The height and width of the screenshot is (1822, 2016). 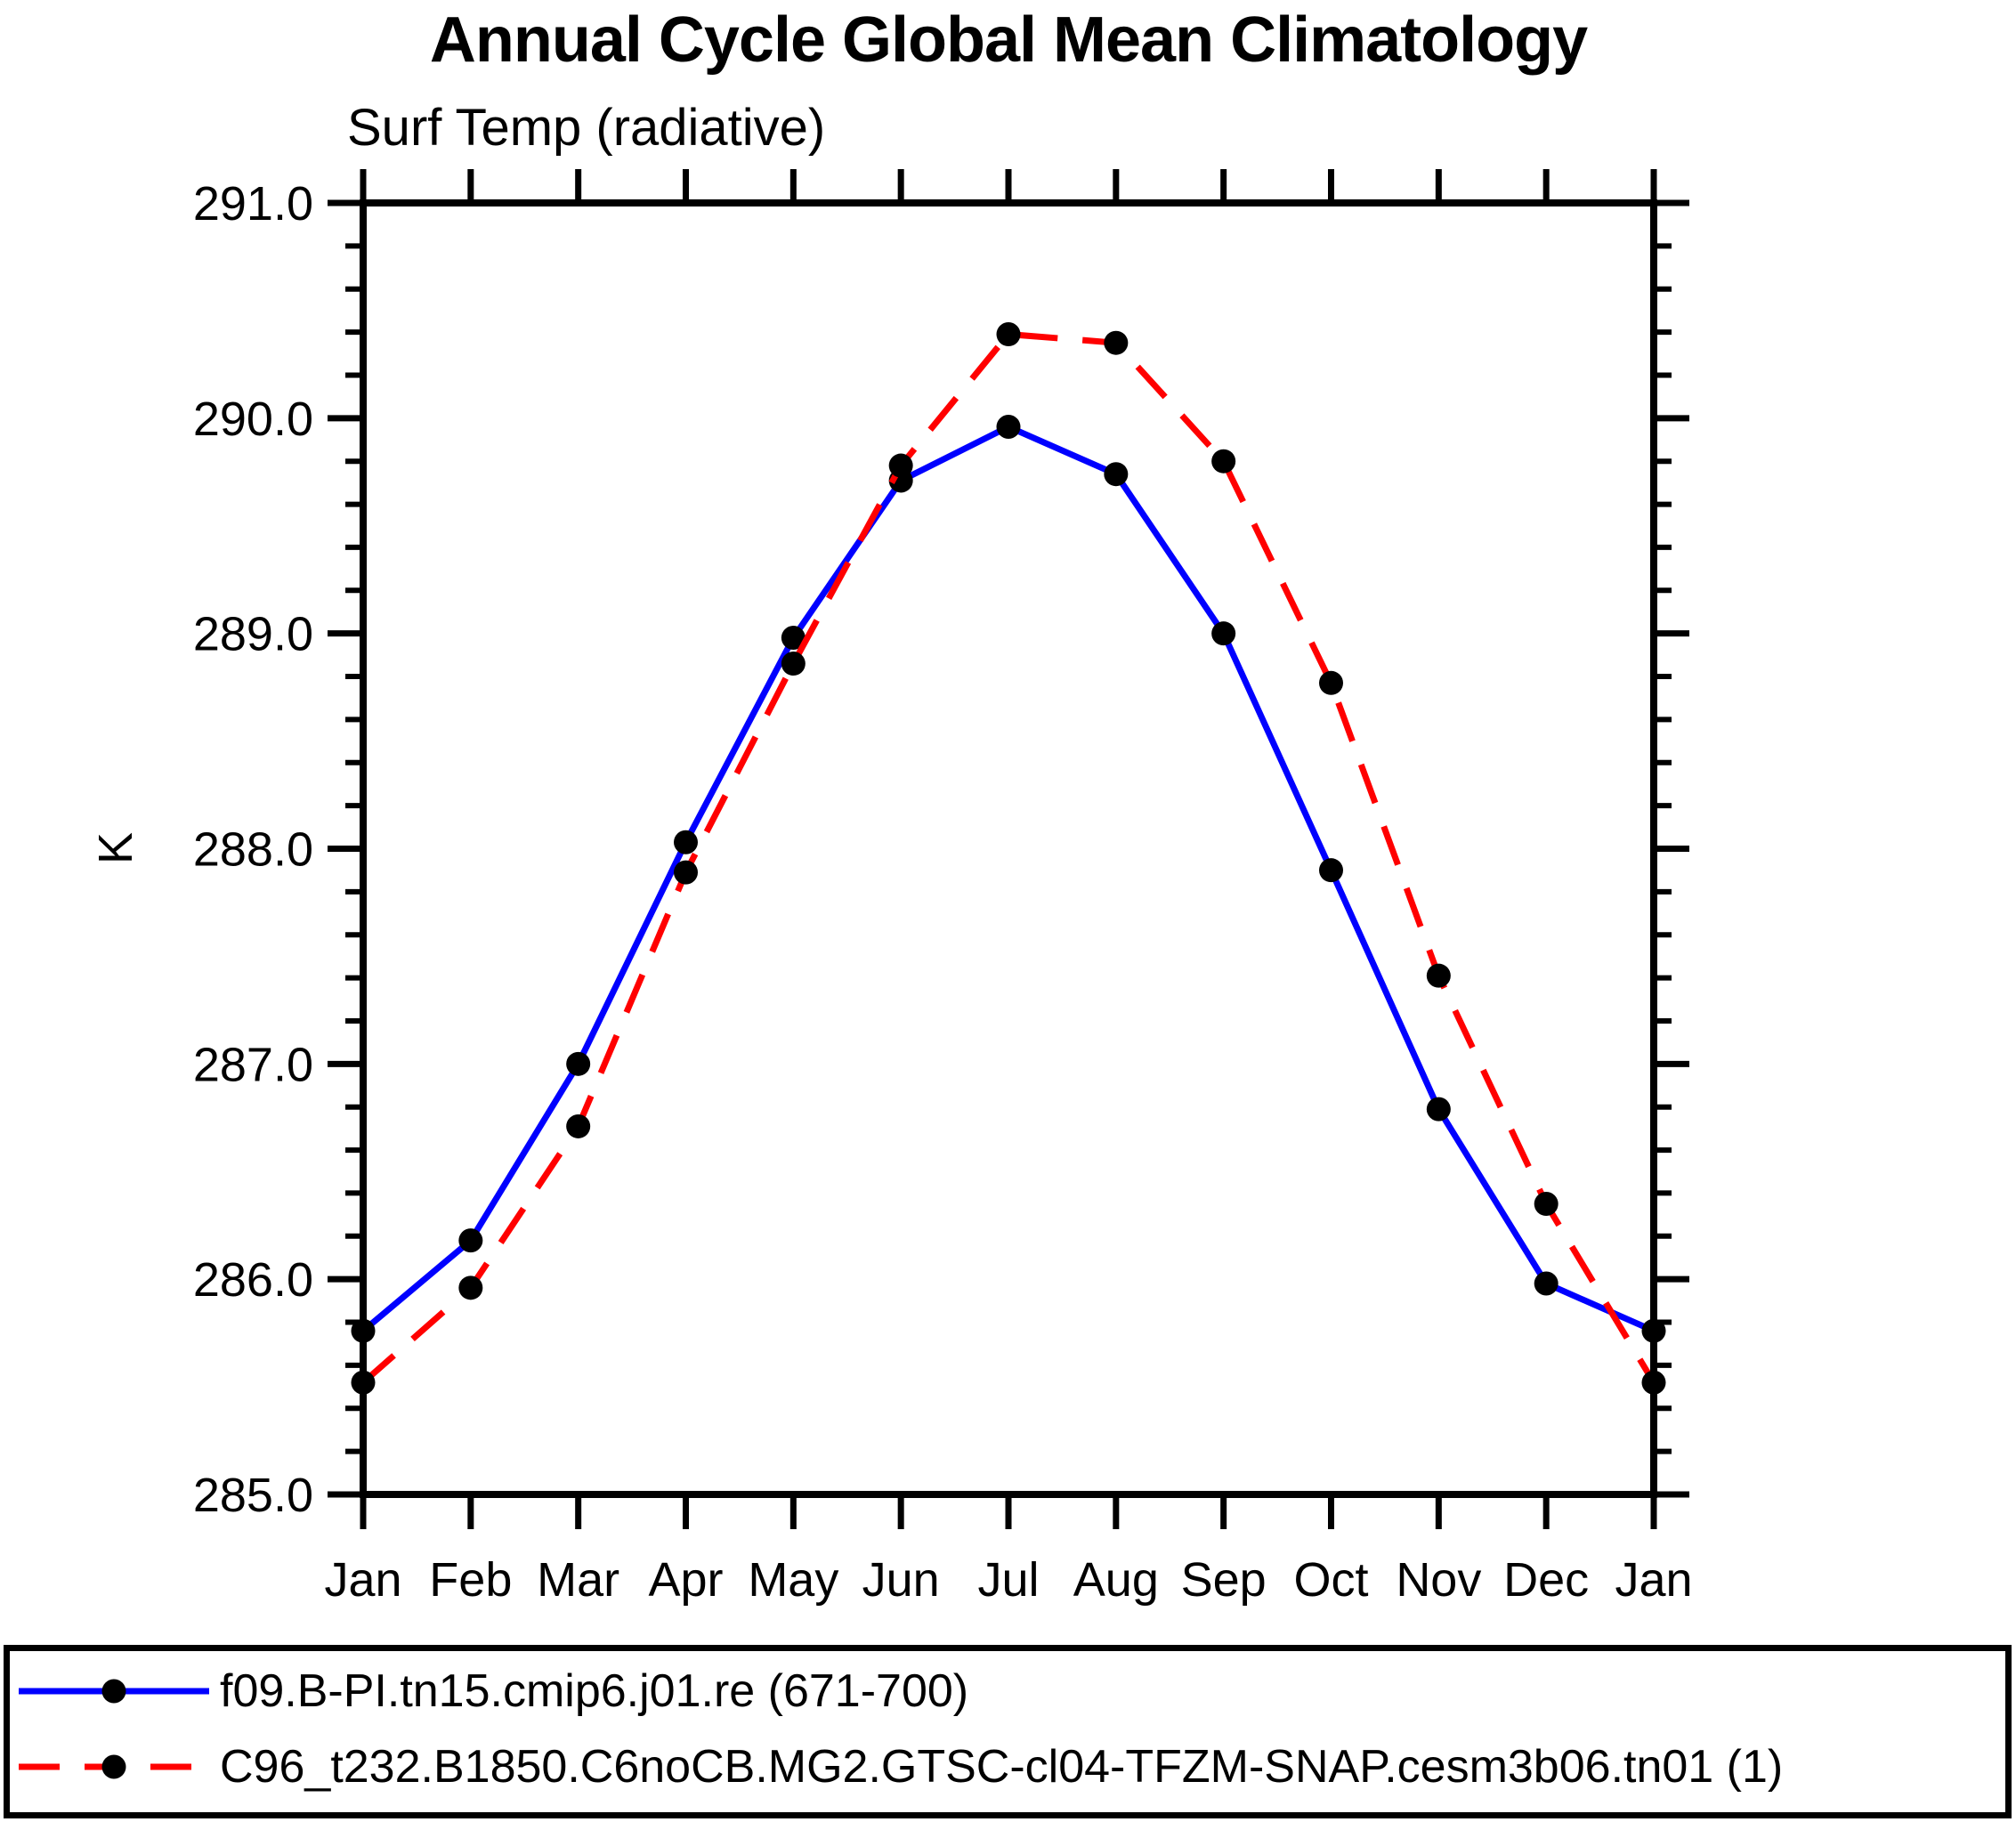 I want to click on y-tick-label: 285.0, so click(x=253, y=1495).